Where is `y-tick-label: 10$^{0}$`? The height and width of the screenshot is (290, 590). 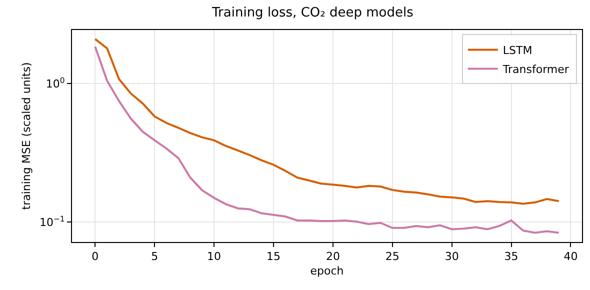
y-tick-label: 10$^{0}$ is located at coordinates (55, 83).